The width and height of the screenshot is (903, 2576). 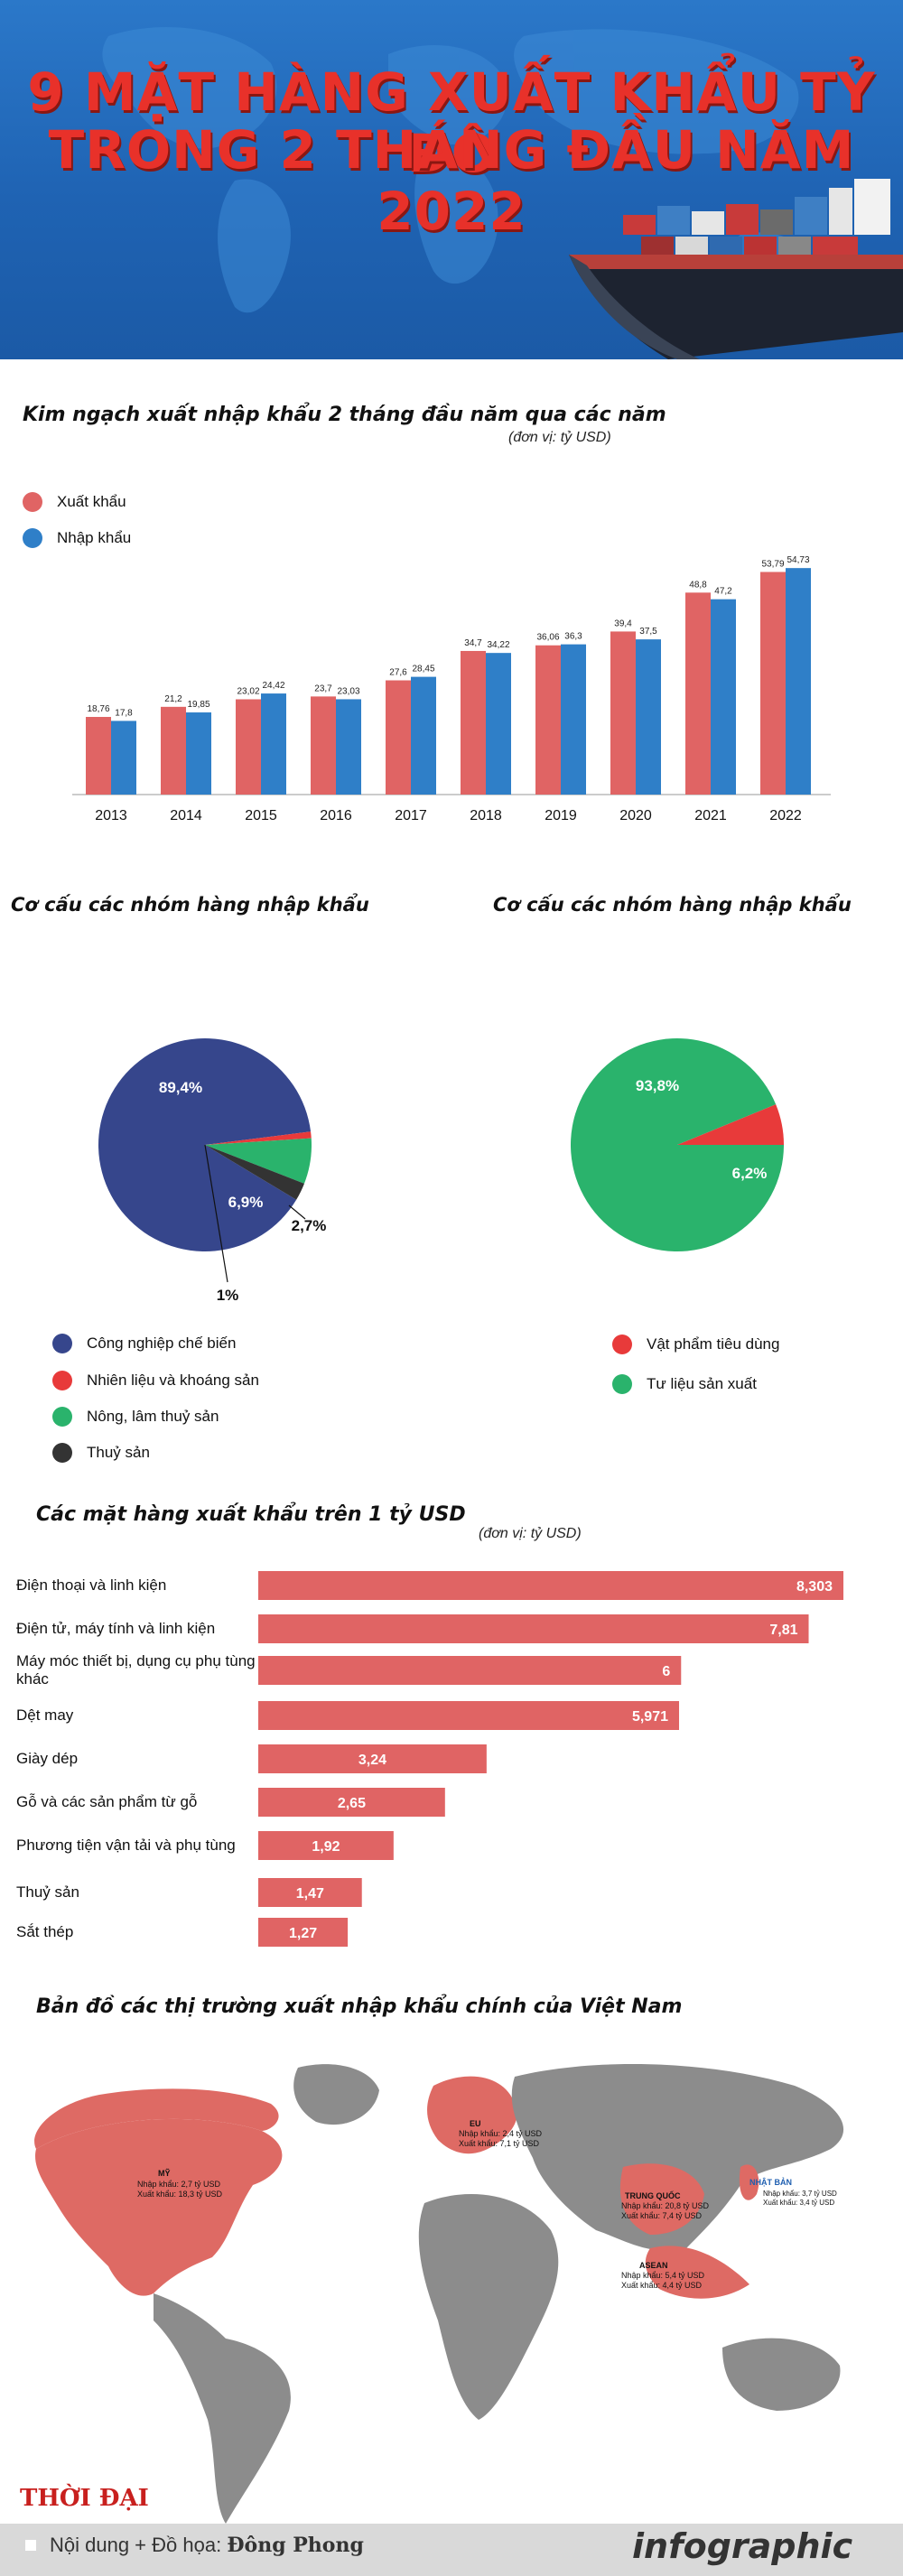 I want to click on x-tick-2019: 2019, so click(x=561, y=815).